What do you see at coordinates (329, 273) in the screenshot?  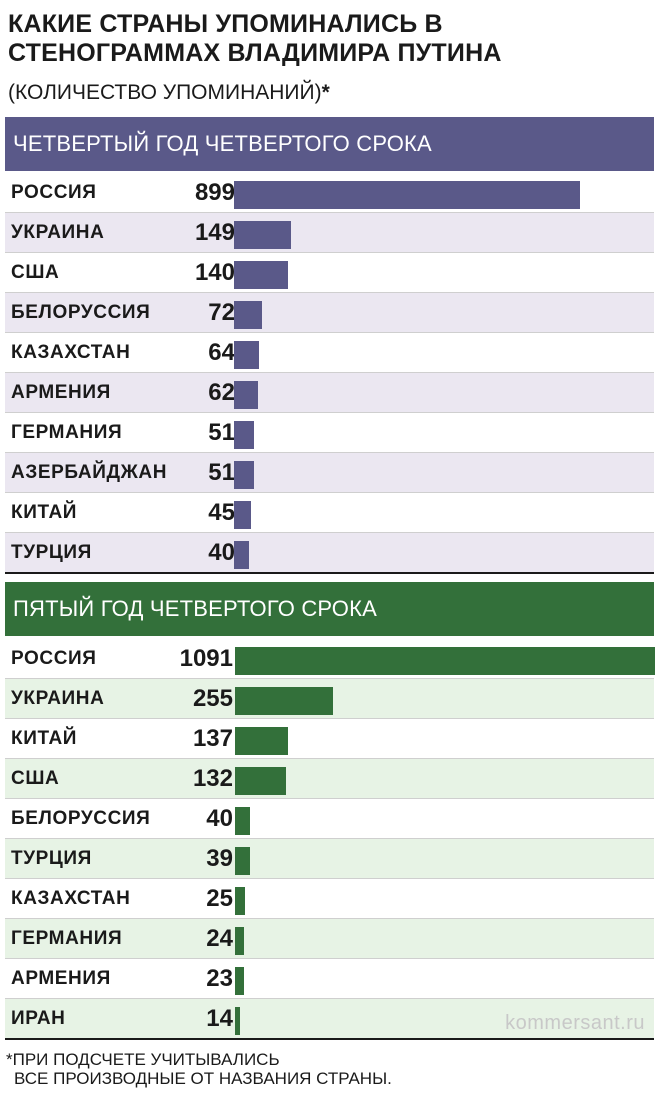 I see `bar-row: США 140` at bounding box center [329, 273].